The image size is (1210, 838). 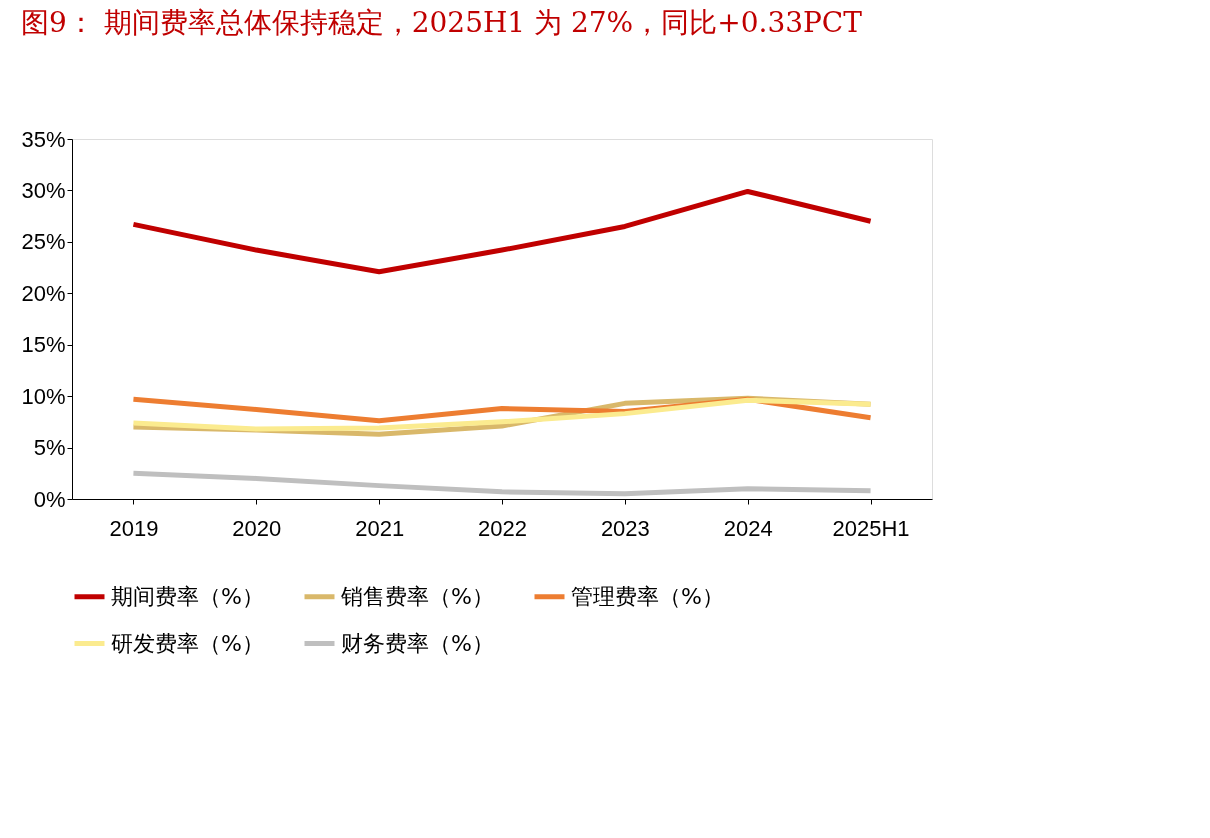 I want to click on y-tick-label: 20%, so click(x=43, y=293).